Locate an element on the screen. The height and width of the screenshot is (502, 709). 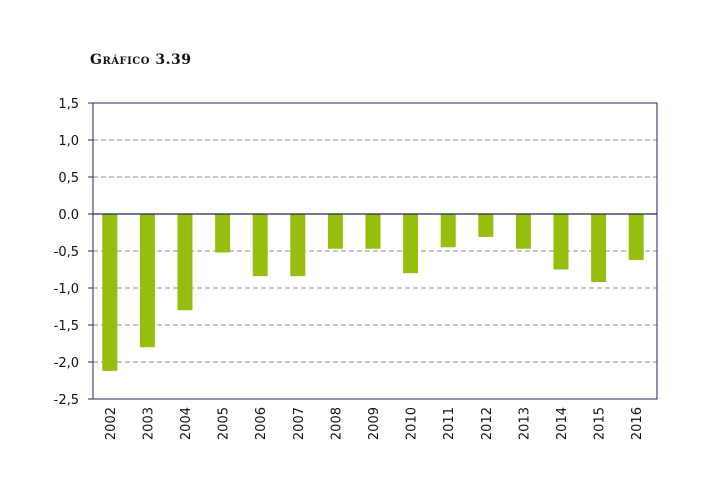
x-tick-label: 2006 is located at coordinates (261, 423).